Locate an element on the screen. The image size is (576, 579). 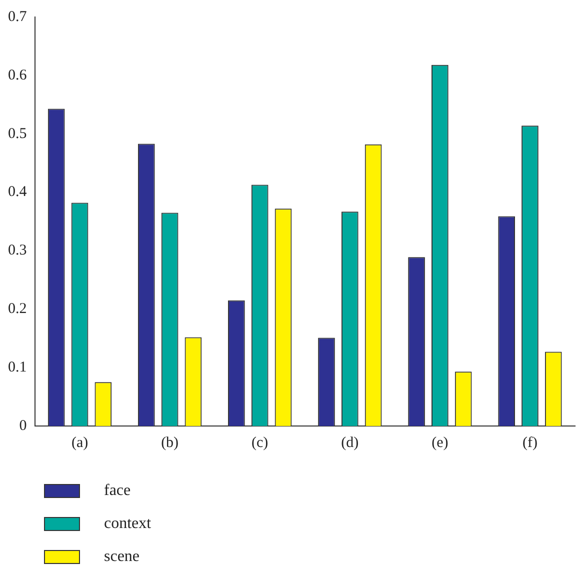
legend-label: context is located at coordinates (128, 523).